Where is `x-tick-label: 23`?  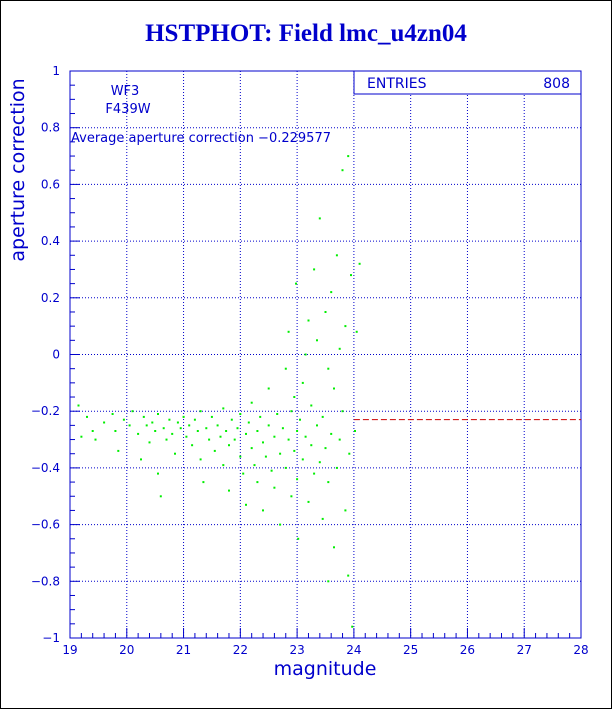 x-tick-label: 23 is located at coordinates (296, 650).